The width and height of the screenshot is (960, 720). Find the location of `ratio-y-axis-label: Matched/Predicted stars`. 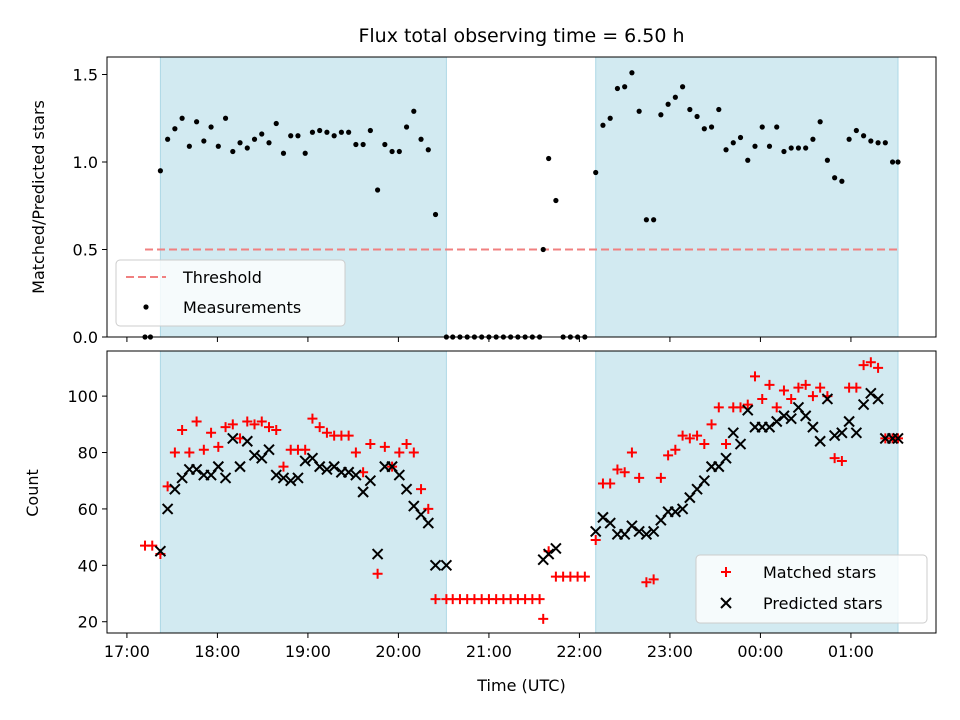

ratio-y-axis-label: Matched/Predicted stars is located at coordinates (38, 197).